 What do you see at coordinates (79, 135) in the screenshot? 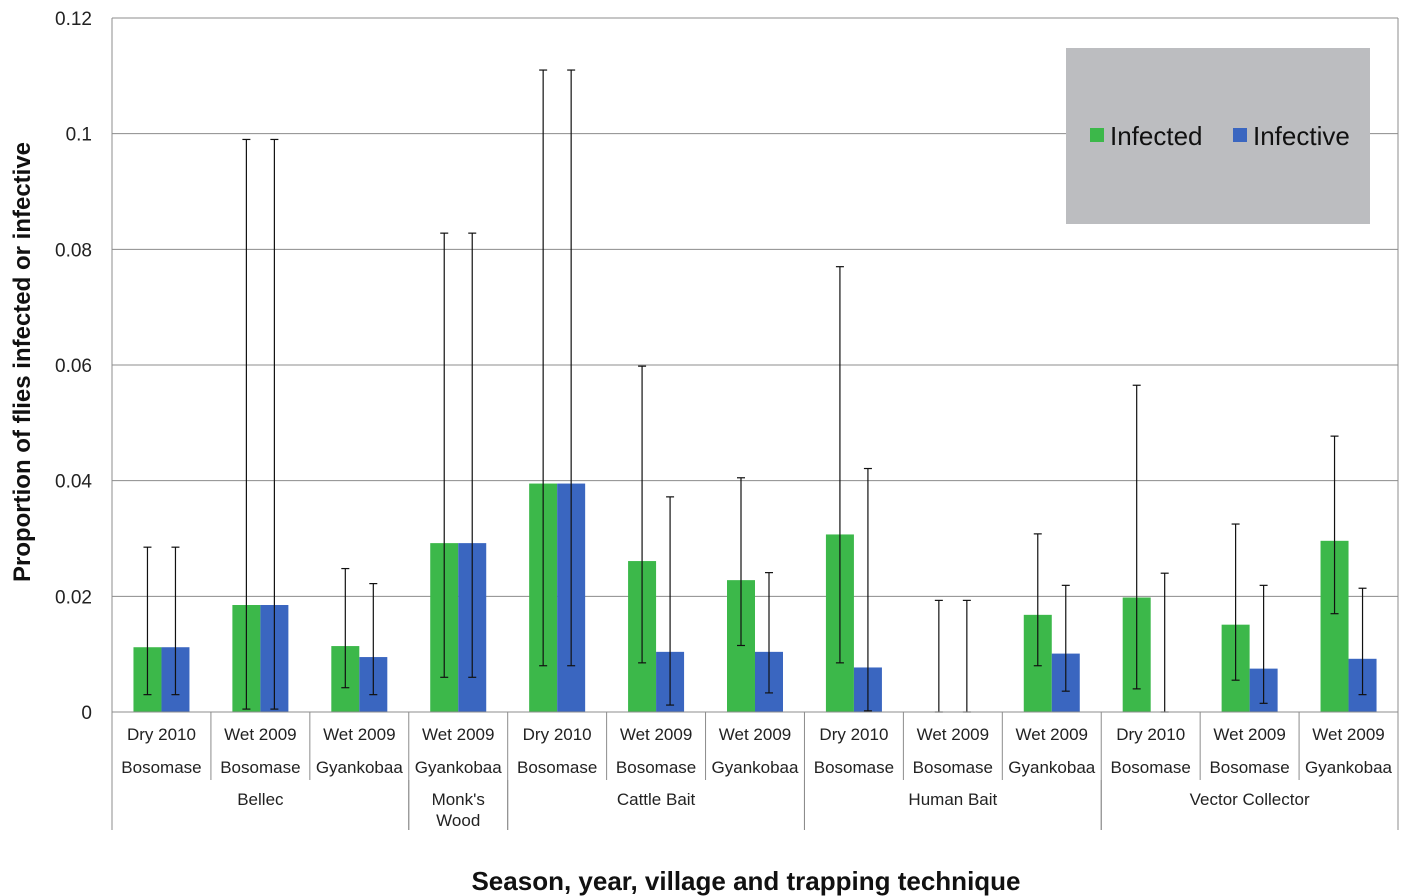
I see `y-tick-label: 0.1` at bounding box center [79, 135].